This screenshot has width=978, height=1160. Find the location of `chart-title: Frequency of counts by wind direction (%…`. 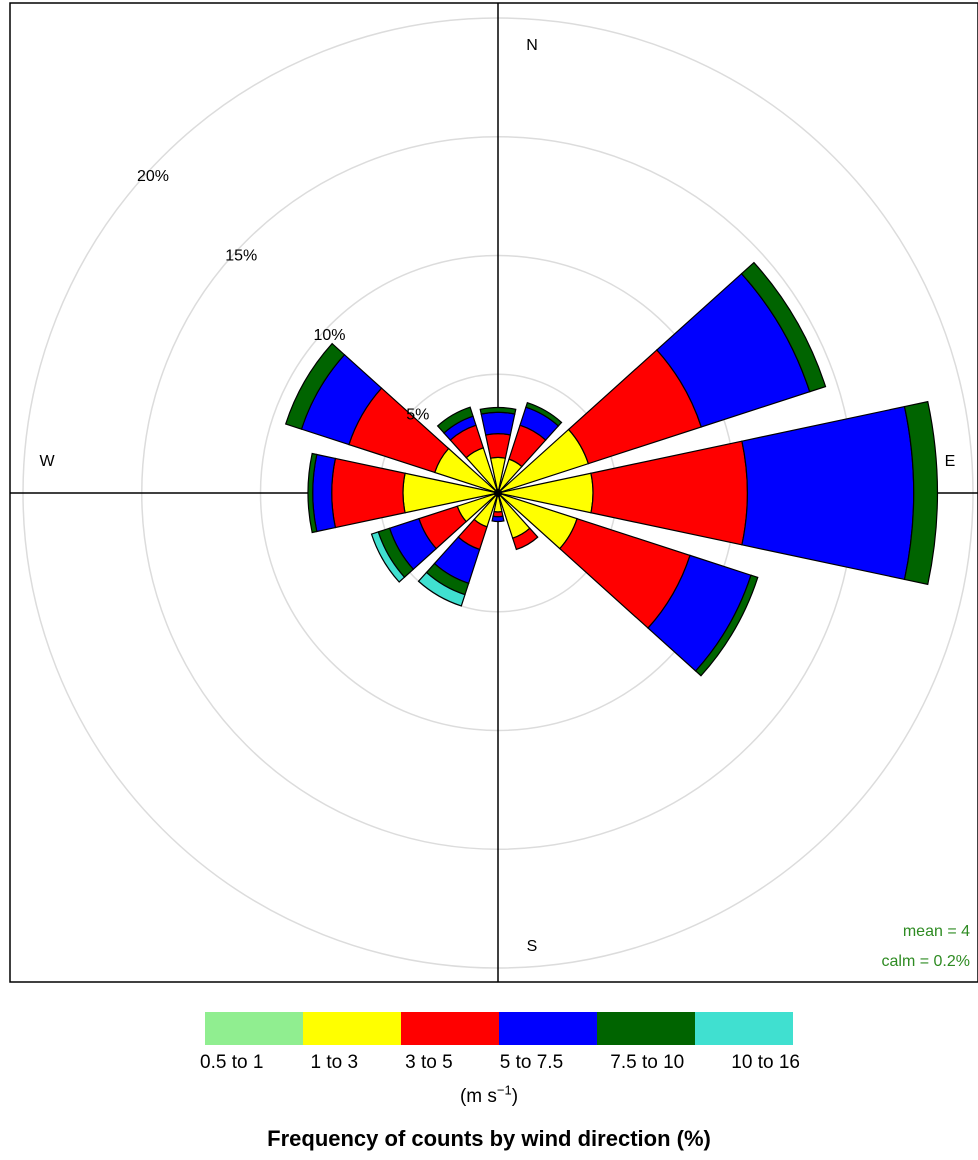

chart-title: Frequency of counts by wind direction (%… is located at coordinates (489, 1139).